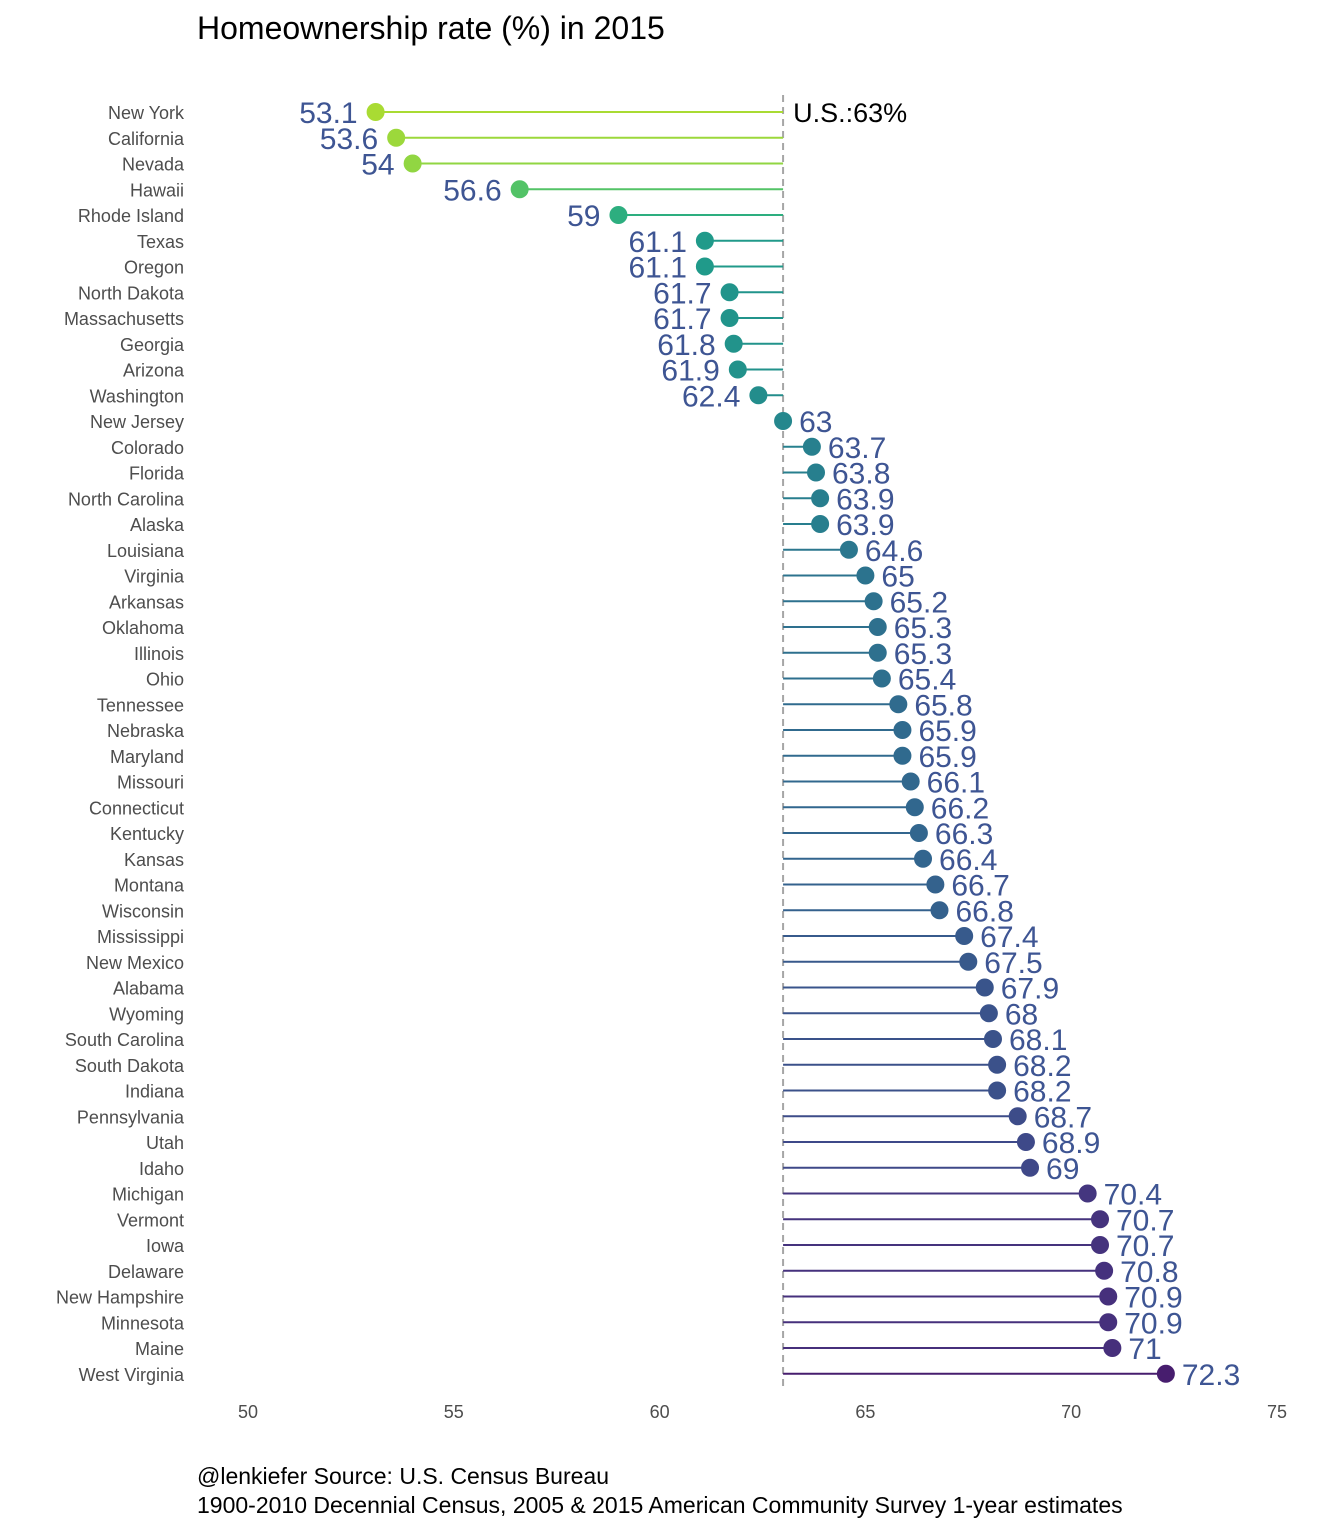 This screenshot has width=1344, height=1536. I want to click on y-tick-label-north-dakota: North Dakota, so click(131, 293).